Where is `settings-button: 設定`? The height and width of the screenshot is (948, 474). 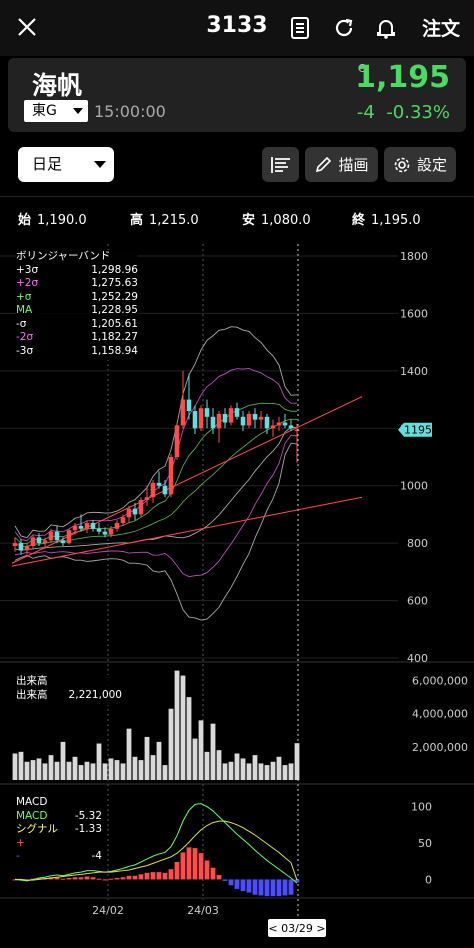 settings-button: 設定 is located at coordinates (420, 164).